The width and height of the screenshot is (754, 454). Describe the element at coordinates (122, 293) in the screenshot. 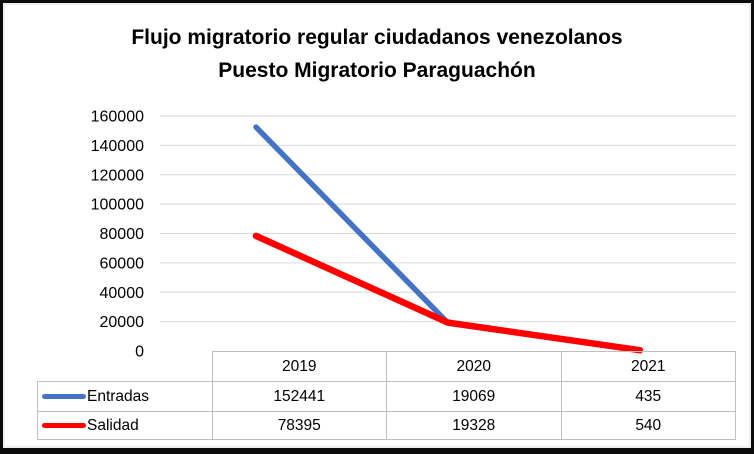

I see `y-axis-tick-label: 40000` at that location.